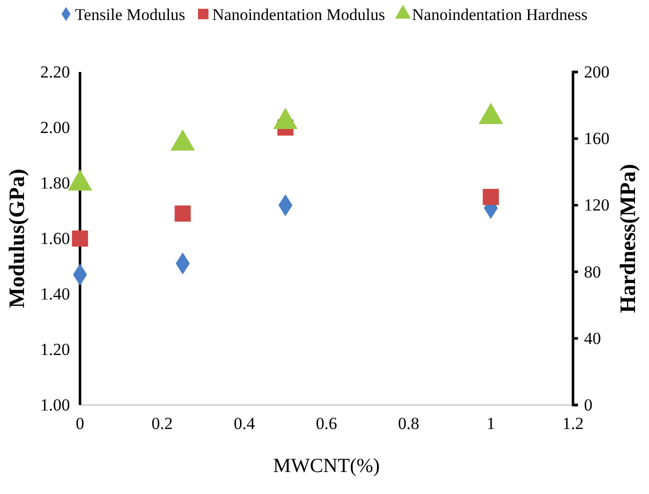 This screenshot has height=494, width=649. What do you see at coordinates (16, 238) in the screenshot?
I see `y-axis-title: Modulus(GPa)` at bounding box center [16, 238].